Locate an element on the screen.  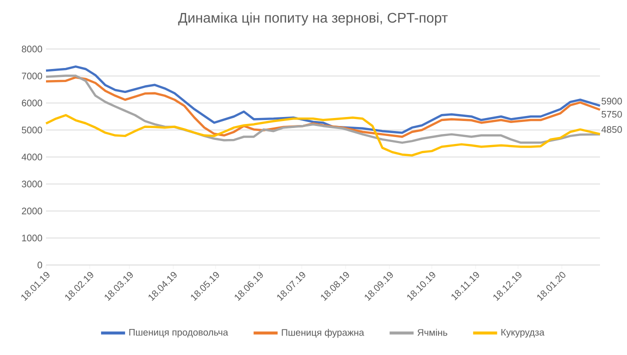
y-tick-label: 1000 is located at coordinates (32, 238).